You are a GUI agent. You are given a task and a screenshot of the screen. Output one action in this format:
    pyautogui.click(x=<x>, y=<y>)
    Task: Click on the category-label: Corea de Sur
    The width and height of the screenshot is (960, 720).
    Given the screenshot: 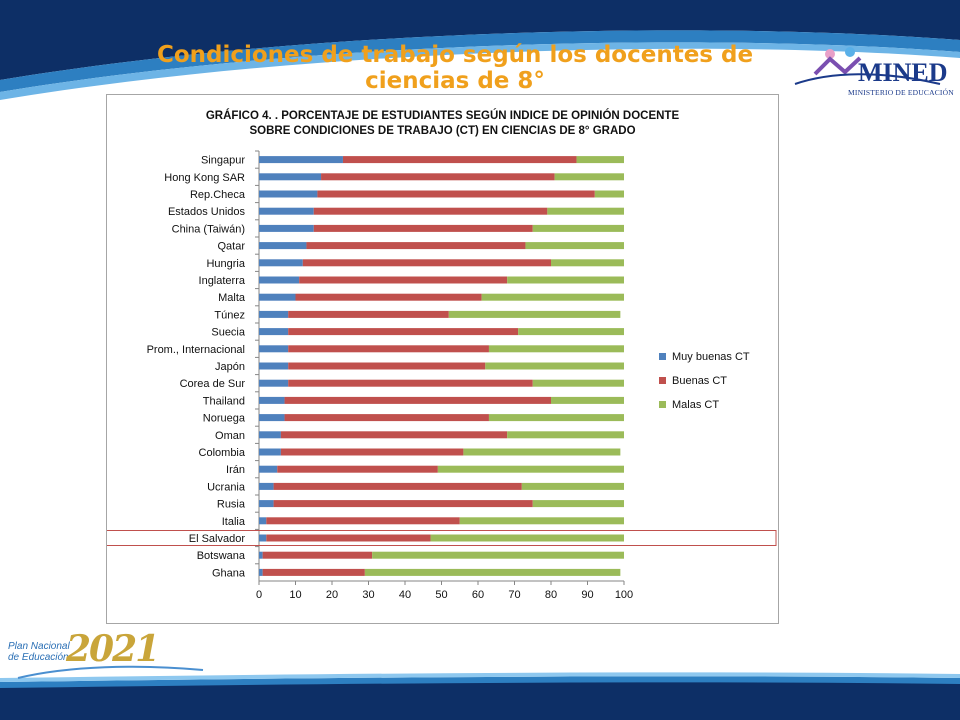 What is the action you would take?
    pyautogui.click(x=213, y=384)
    